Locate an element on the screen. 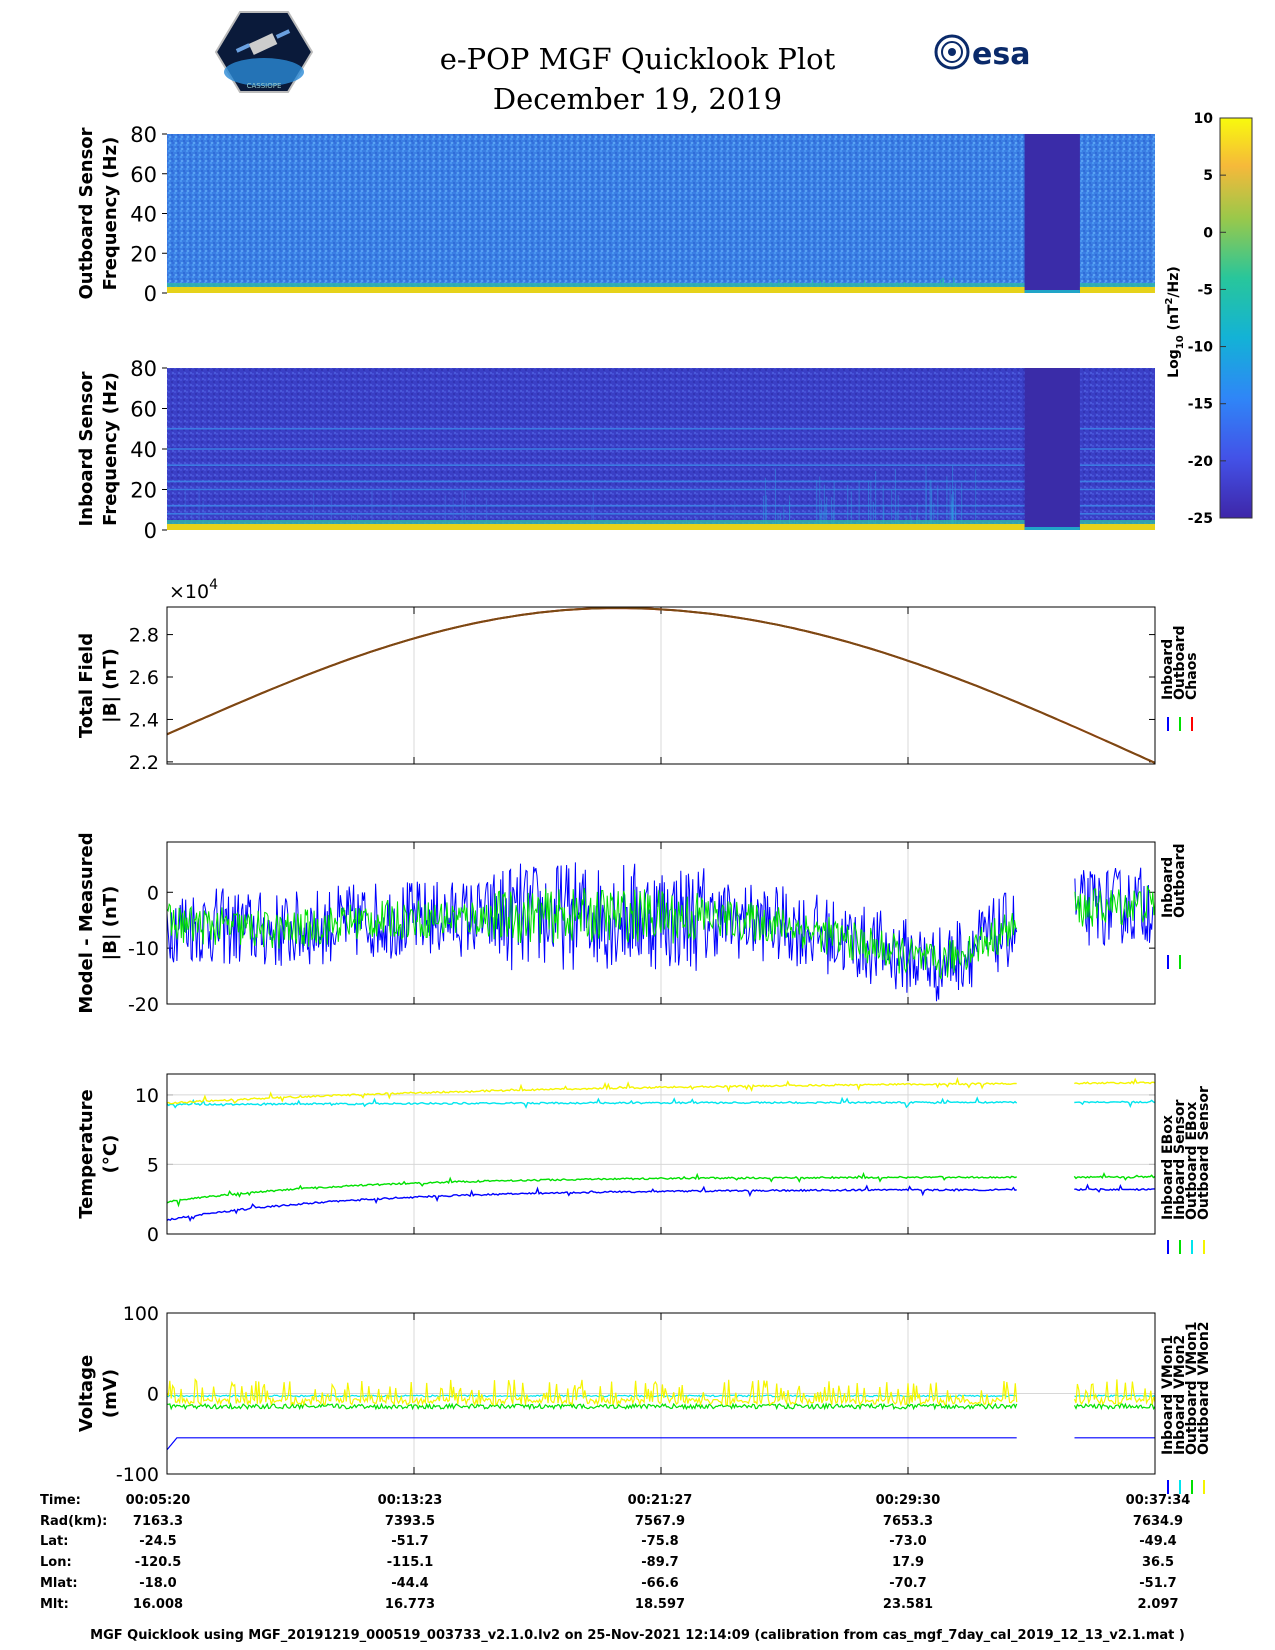 The image size is (1275, 1650). legend-entry-label: Outboard VMon2 is located at coordinates (1204, 1388).